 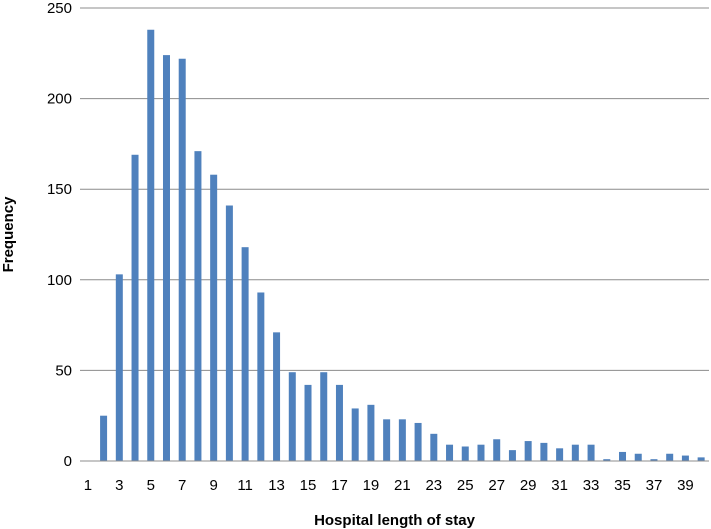 What do you see at coordinates (59, 189) in the screenshot?
I see `y-tick-label: 150` at bounding box center [59, 189].